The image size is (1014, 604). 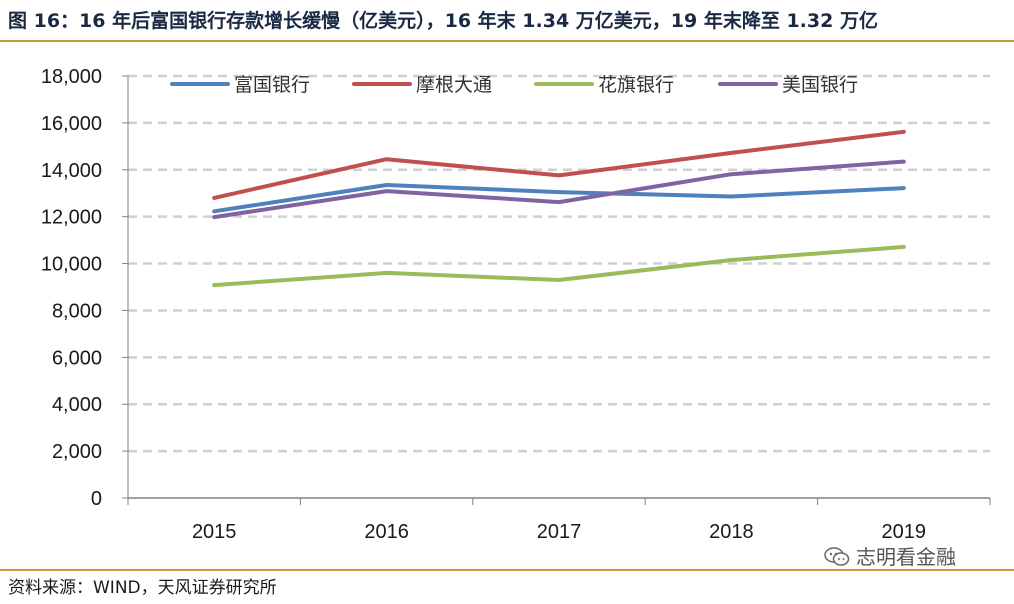 I want to click on y-tick-label: 10,000, so click(x=71, y=265).